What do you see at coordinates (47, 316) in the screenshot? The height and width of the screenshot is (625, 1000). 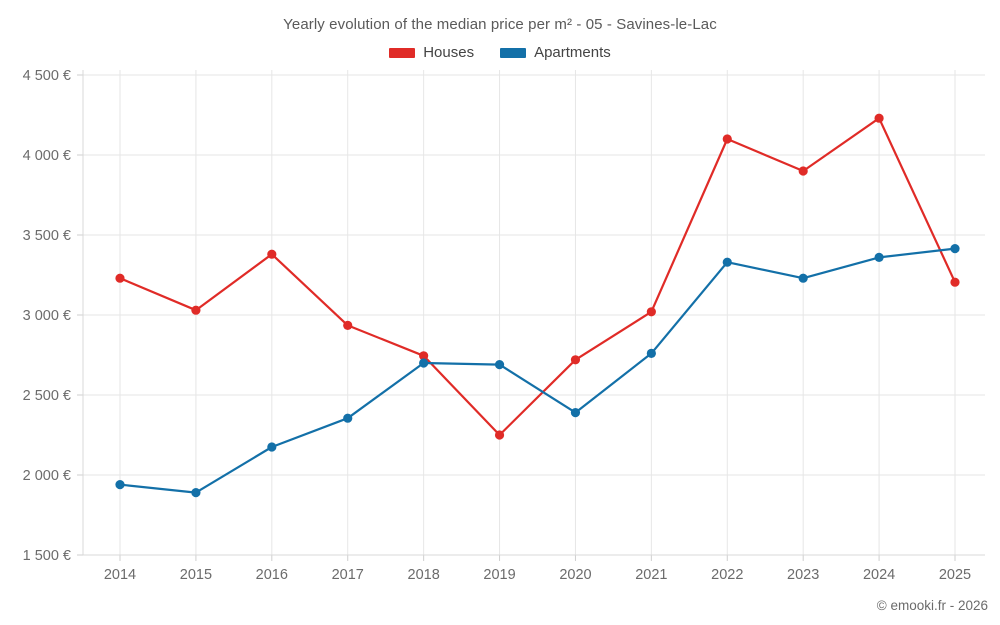 I see `y-axis-tick-label: 3 000 €` at bounding box center [47, 316].